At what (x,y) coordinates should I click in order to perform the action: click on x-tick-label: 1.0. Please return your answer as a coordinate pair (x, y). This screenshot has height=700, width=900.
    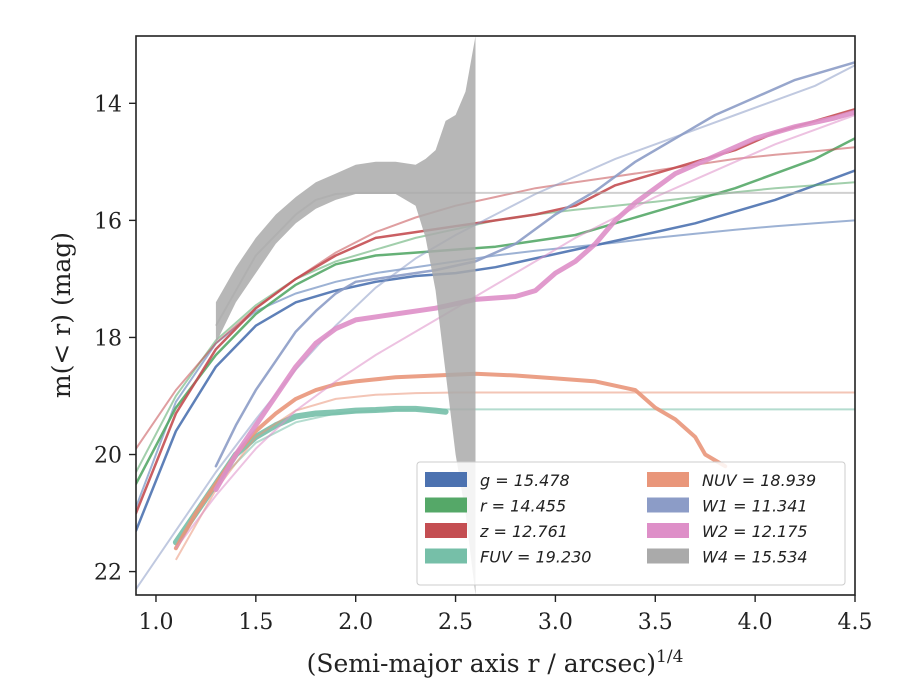
    Looking at the image, I should click on (155, 622).